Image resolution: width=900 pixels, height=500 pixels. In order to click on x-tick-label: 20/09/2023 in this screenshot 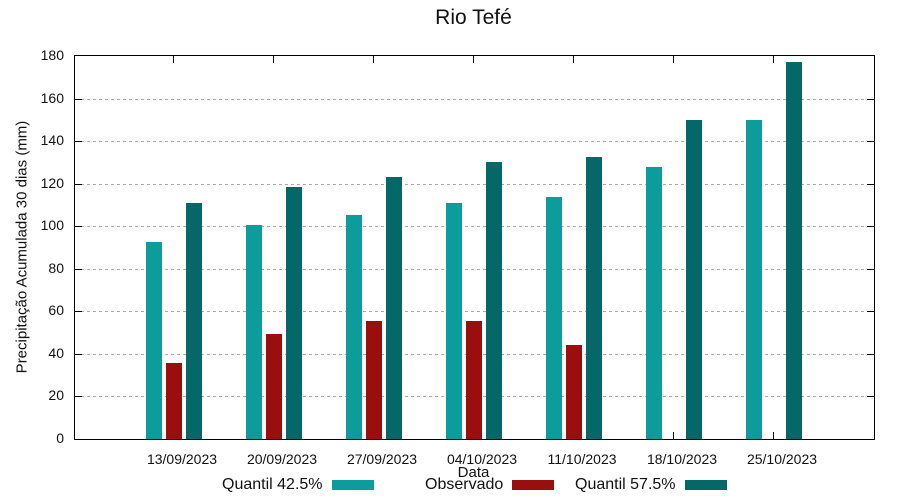, I will do `click(282, 459)`.